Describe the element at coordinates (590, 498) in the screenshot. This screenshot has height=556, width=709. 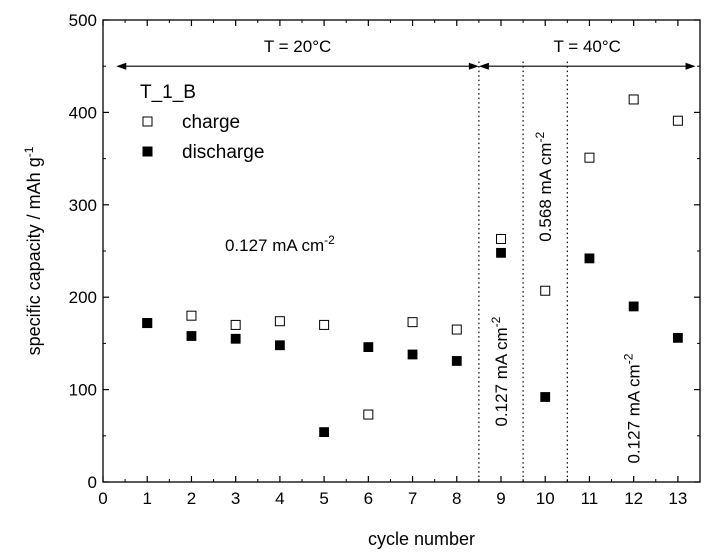
I see `x-tick-label: 11` at that location.